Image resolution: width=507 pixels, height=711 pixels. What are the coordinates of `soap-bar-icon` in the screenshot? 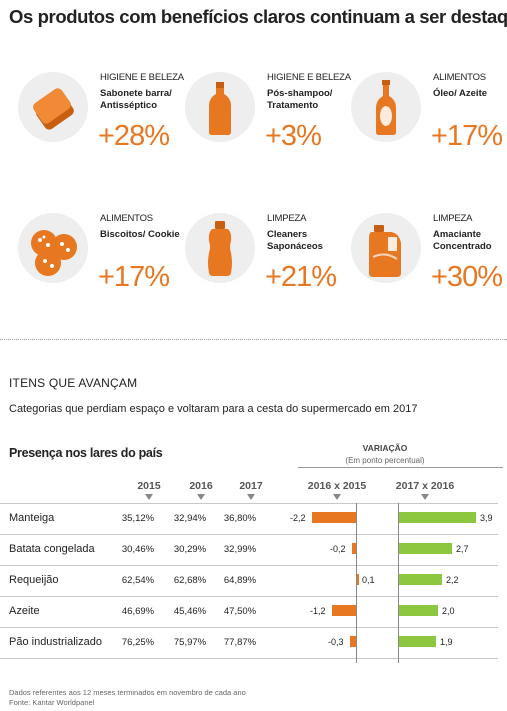 It's located at (53, 109).